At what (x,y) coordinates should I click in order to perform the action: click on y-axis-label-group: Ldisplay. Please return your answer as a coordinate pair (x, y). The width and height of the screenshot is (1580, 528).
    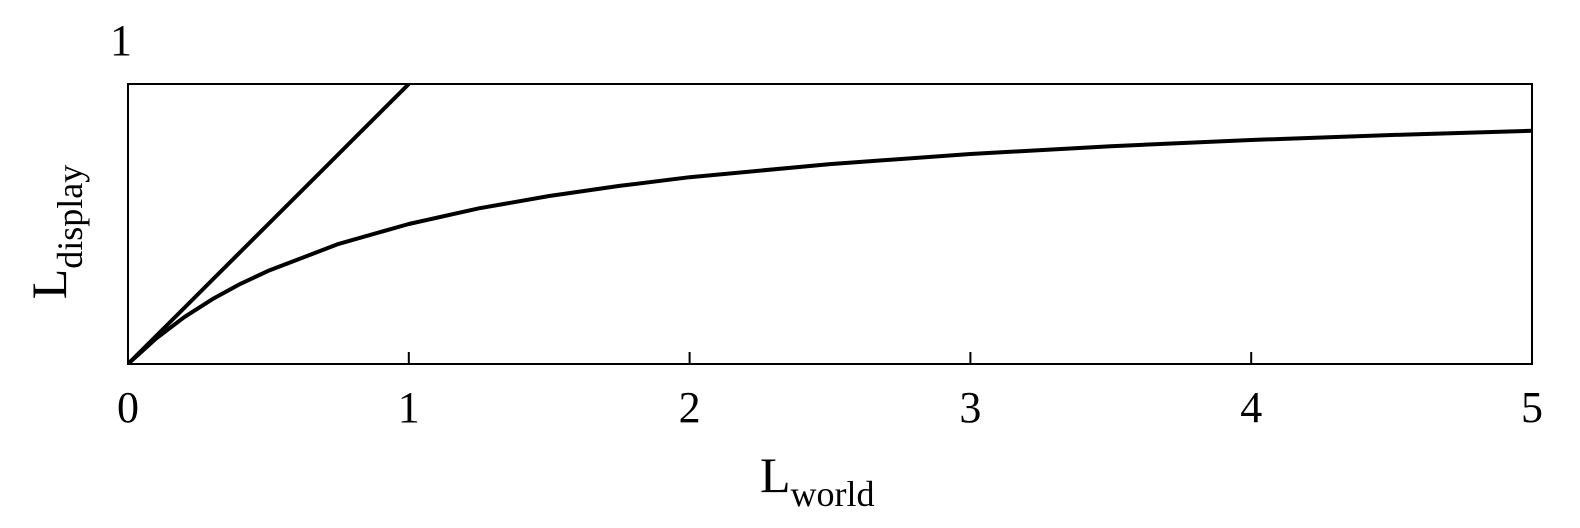
    Looking at the image, I should click on (55, 232).